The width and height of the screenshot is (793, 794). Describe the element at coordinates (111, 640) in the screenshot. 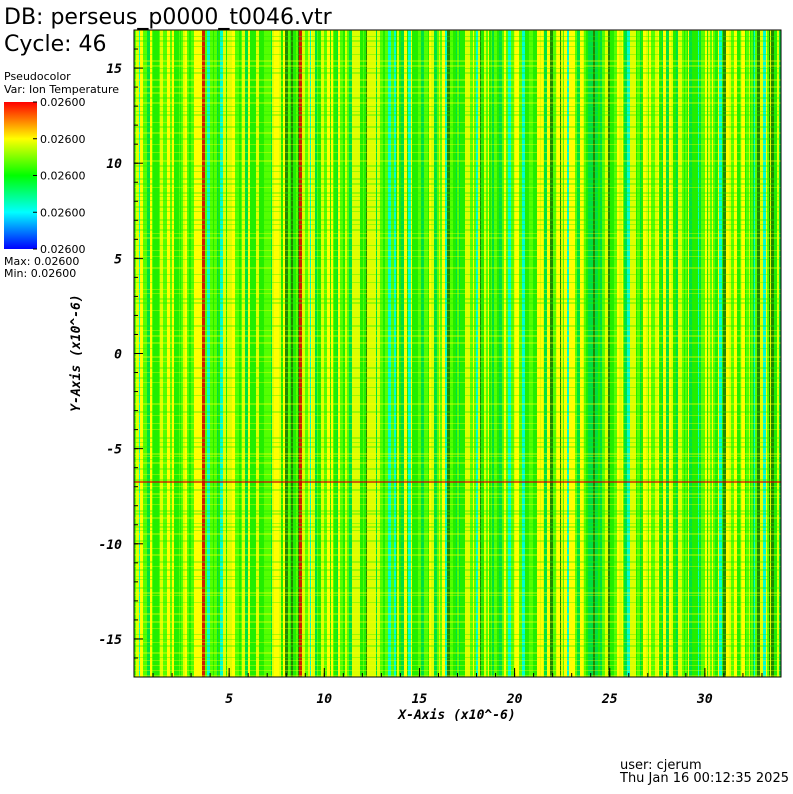

I see `y-tick-label: -15` at that location.